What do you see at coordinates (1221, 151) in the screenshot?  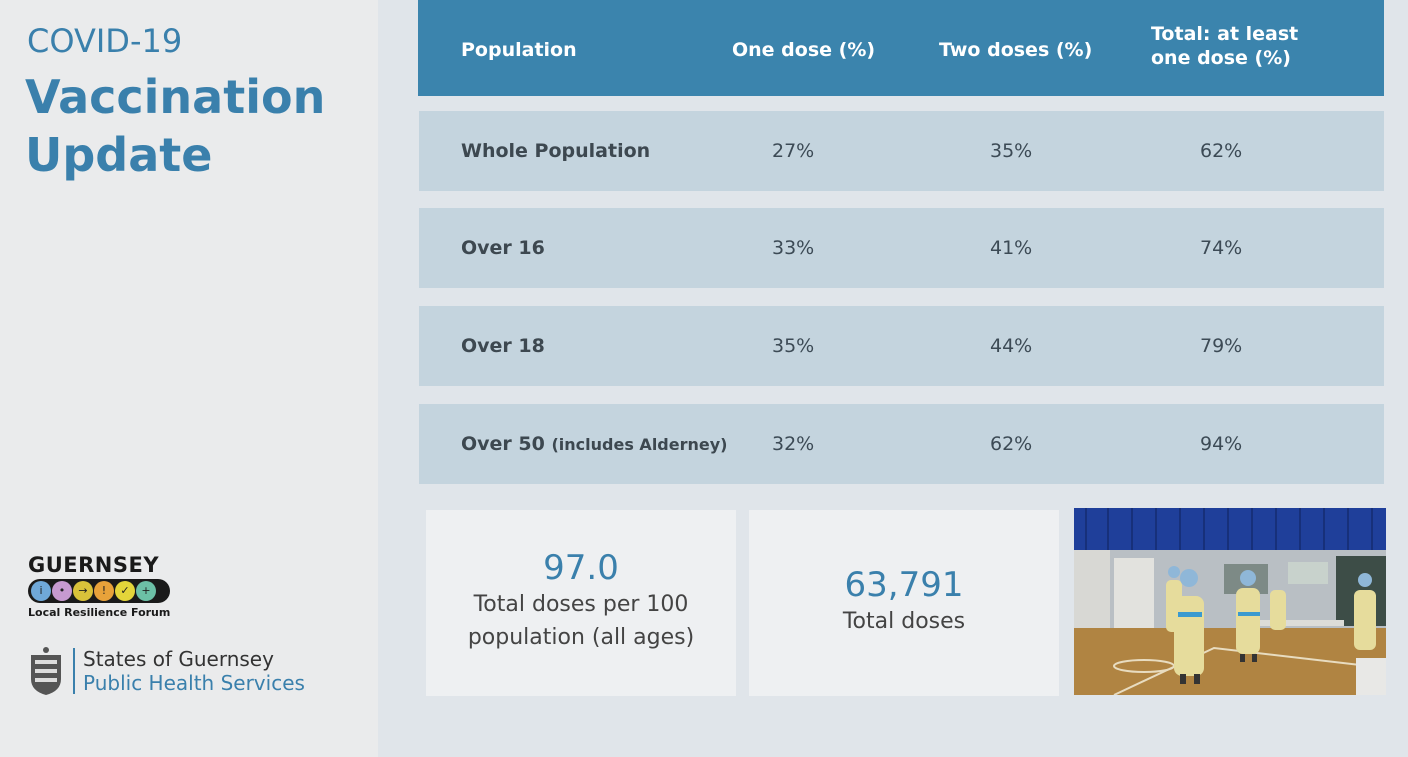 I see `cell-total: 62%` at bounding box center [1221, 151].